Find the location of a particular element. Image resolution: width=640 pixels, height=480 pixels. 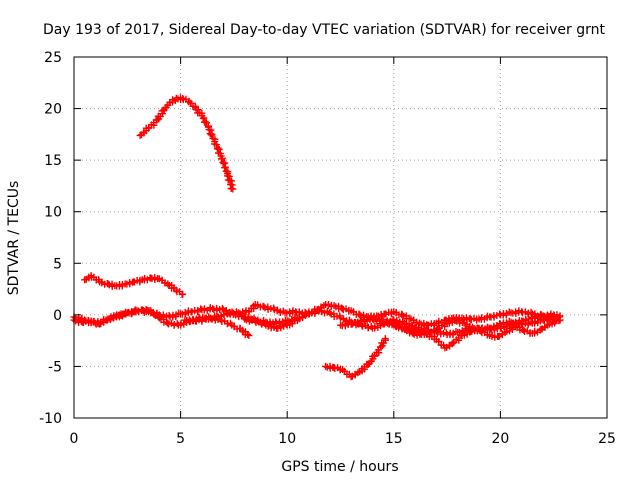

y-tick-label: 25 is located at coordinates (53, 58).